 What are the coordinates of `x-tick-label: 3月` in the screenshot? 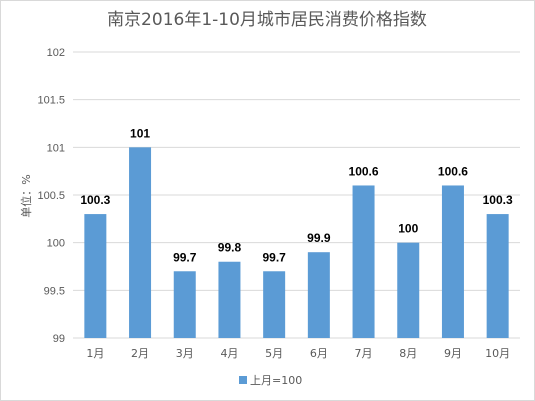 It's located at (185, 353).